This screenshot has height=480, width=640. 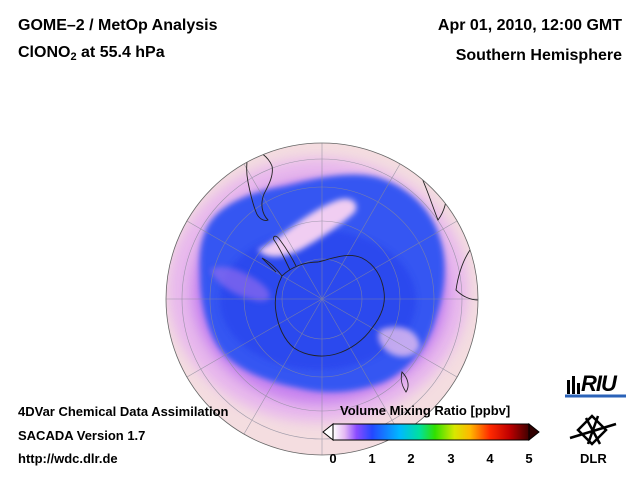 I want to click on footer-line-2: SACADA Version 1.7, so click(x=82, y=435).